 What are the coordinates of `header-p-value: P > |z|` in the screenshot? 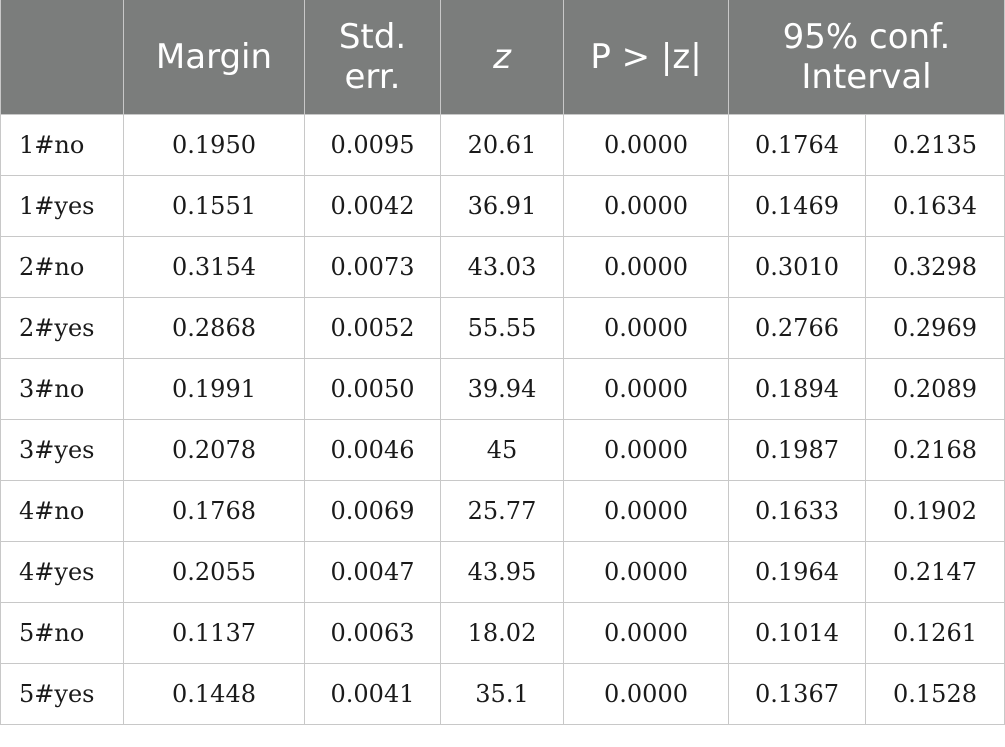 It's located at (646, 57).